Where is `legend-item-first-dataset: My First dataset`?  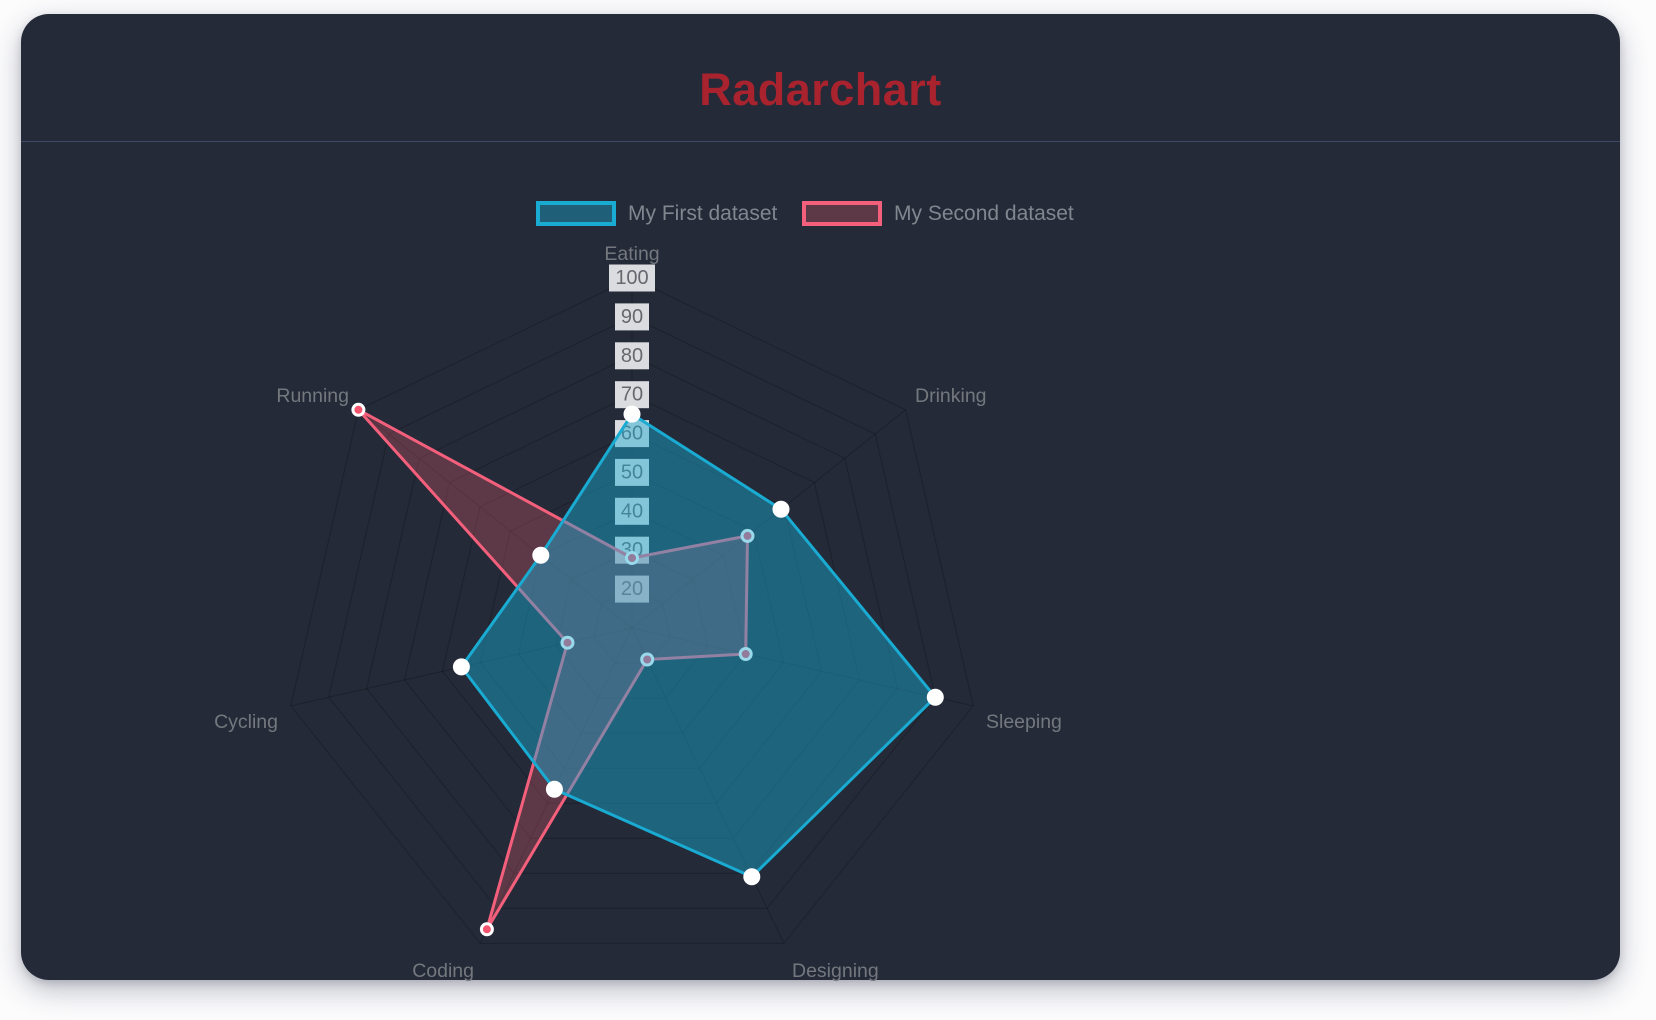 legend-item-first-dataset: My First dataset is located at coordinates (656, 213).